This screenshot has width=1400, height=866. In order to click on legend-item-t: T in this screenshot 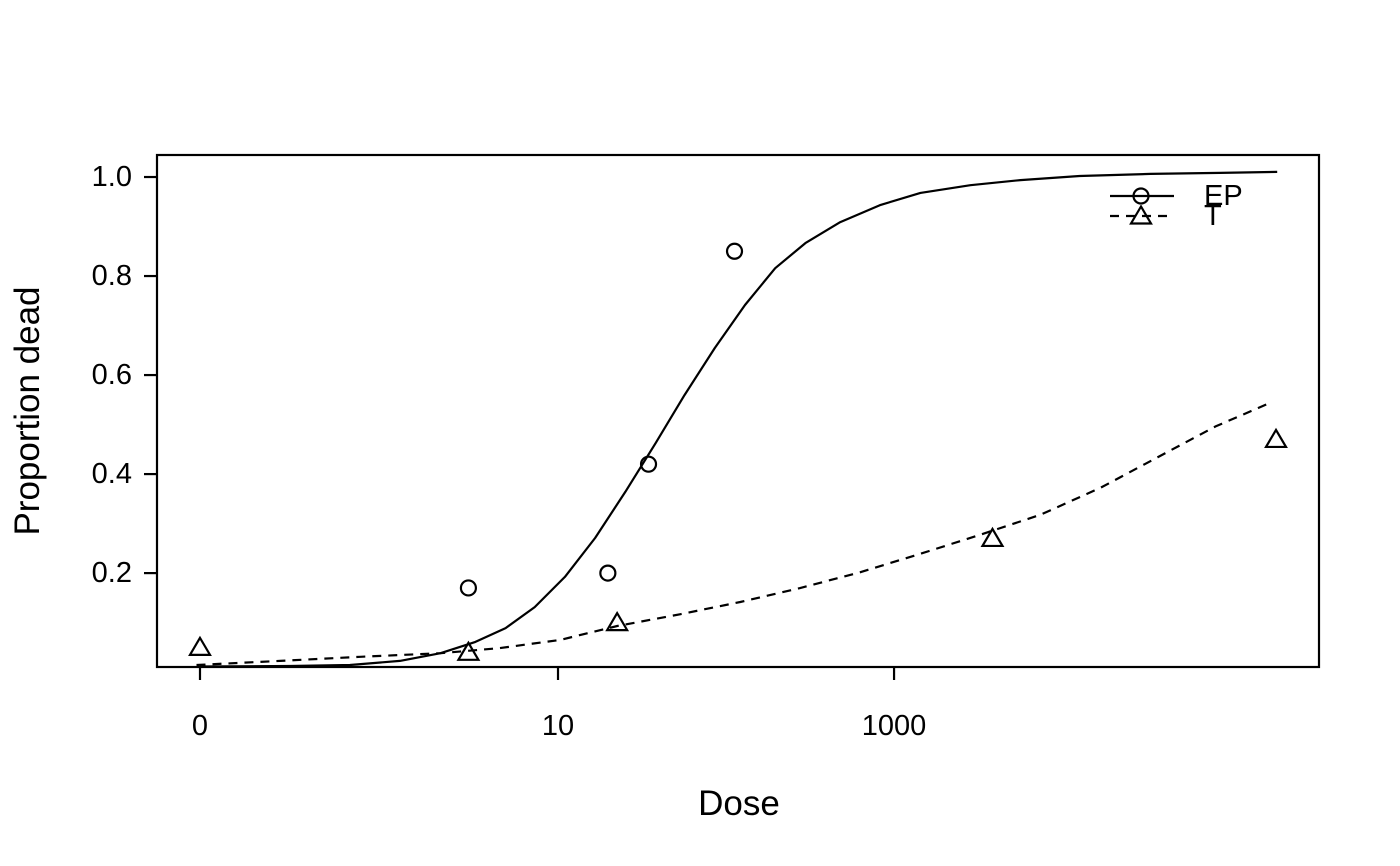, I will do `click(1175, 216)`.